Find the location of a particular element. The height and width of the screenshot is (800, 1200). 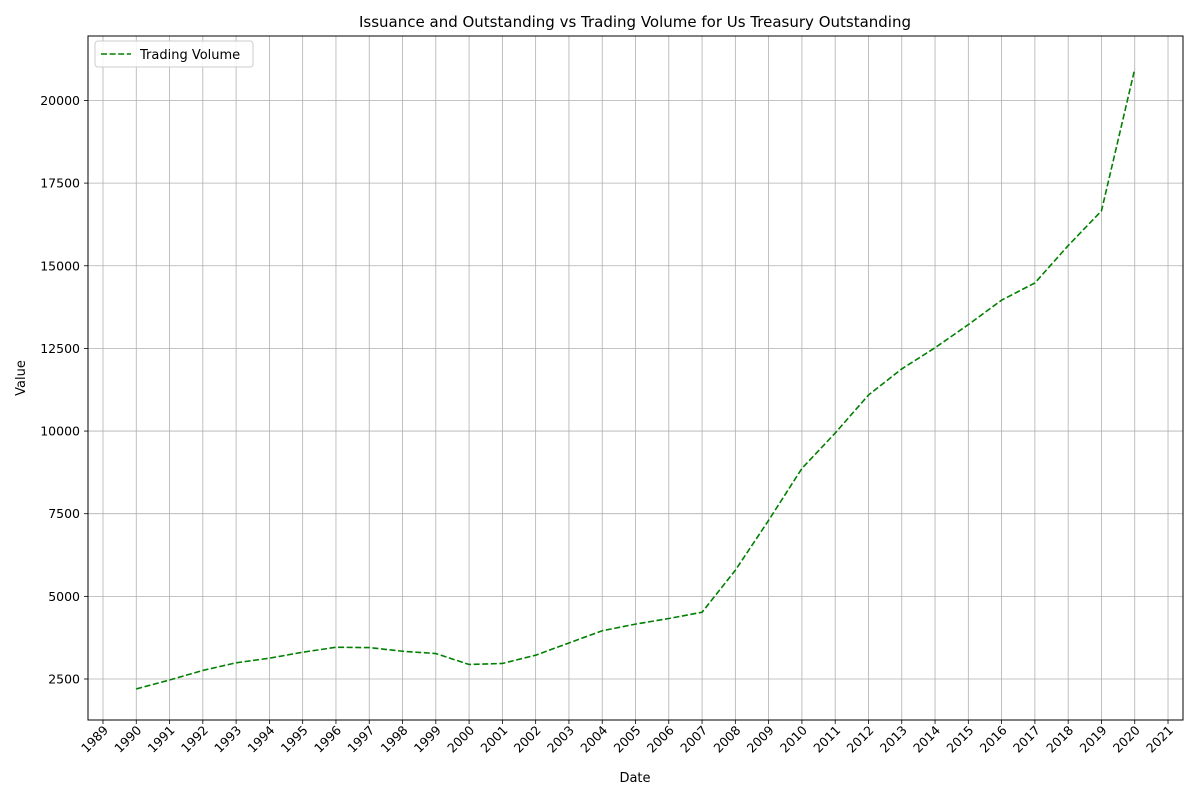

y-tick-label: 2500 is located at coordinates (64, 679).